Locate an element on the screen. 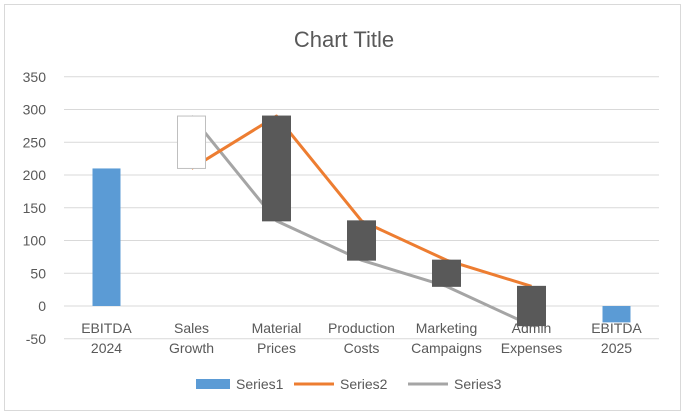 Image resolution: width=687 pixels, height=417 pixels. y-tick-label: 0 is located at coordinates (42, 306).